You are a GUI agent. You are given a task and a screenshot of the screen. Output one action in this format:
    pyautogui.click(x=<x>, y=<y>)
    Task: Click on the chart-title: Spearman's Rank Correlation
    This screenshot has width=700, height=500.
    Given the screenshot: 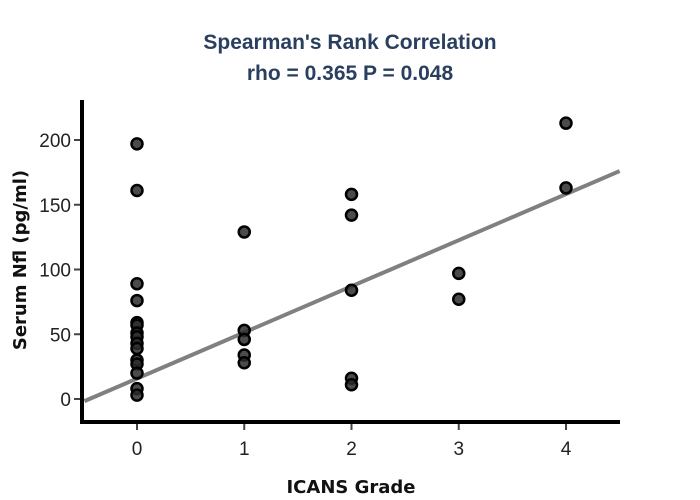 What is the action you would take?
    pyautogui.click(x=349, y=42)
    